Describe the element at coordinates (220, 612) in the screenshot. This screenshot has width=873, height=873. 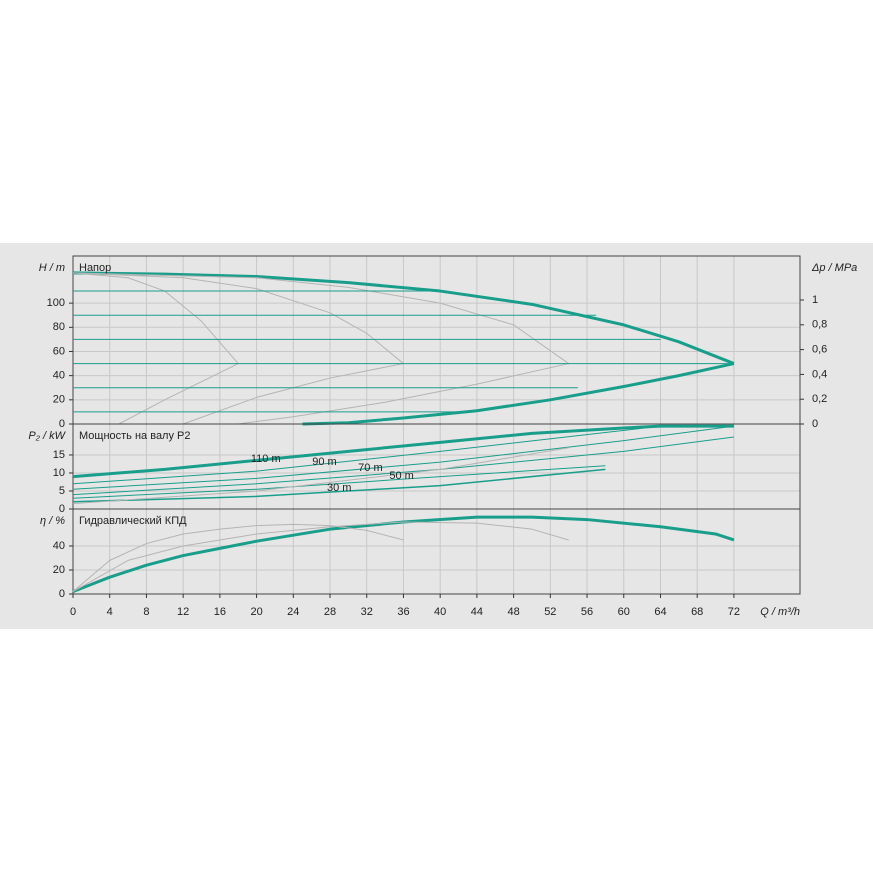
I see `x-tick-label: 16` at that location.